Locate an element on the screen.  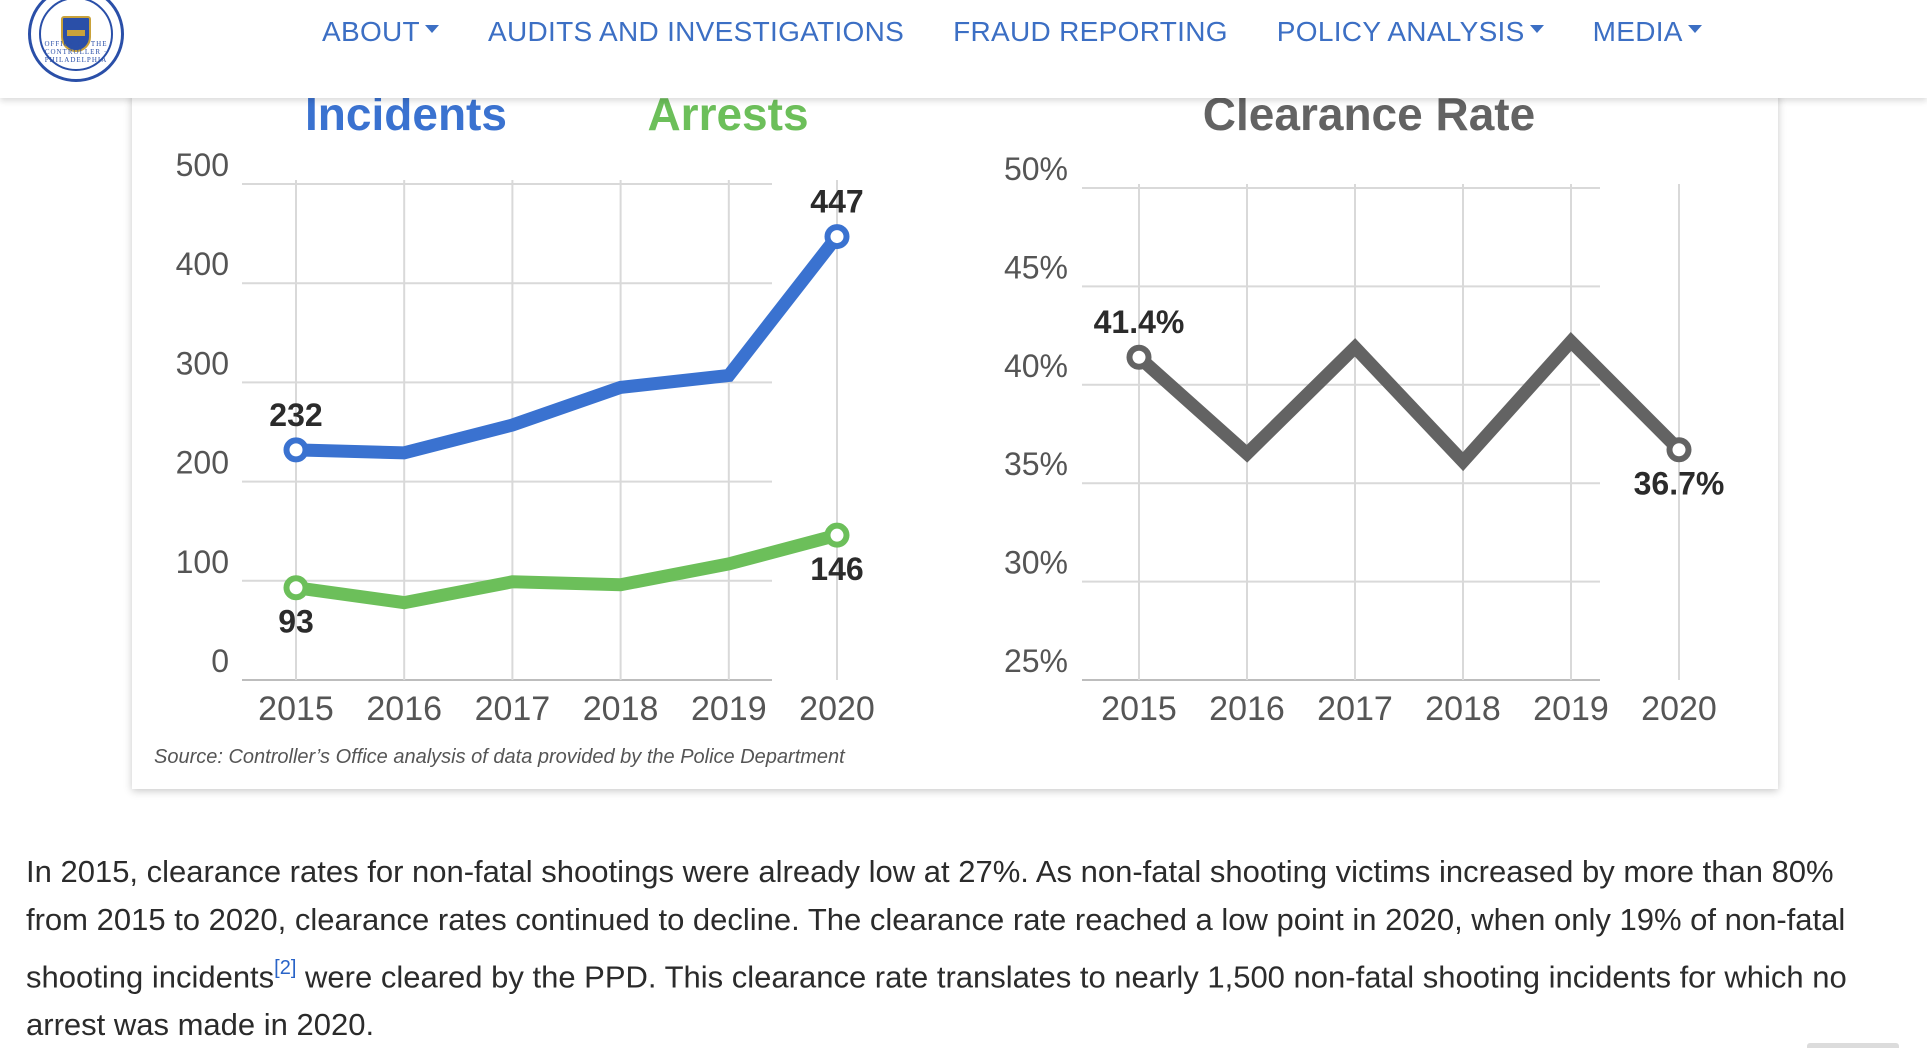
logo-caption: OFFICE OF THE CONTROLLER · PHILADELPHIA is located at coordinates (76, 52).